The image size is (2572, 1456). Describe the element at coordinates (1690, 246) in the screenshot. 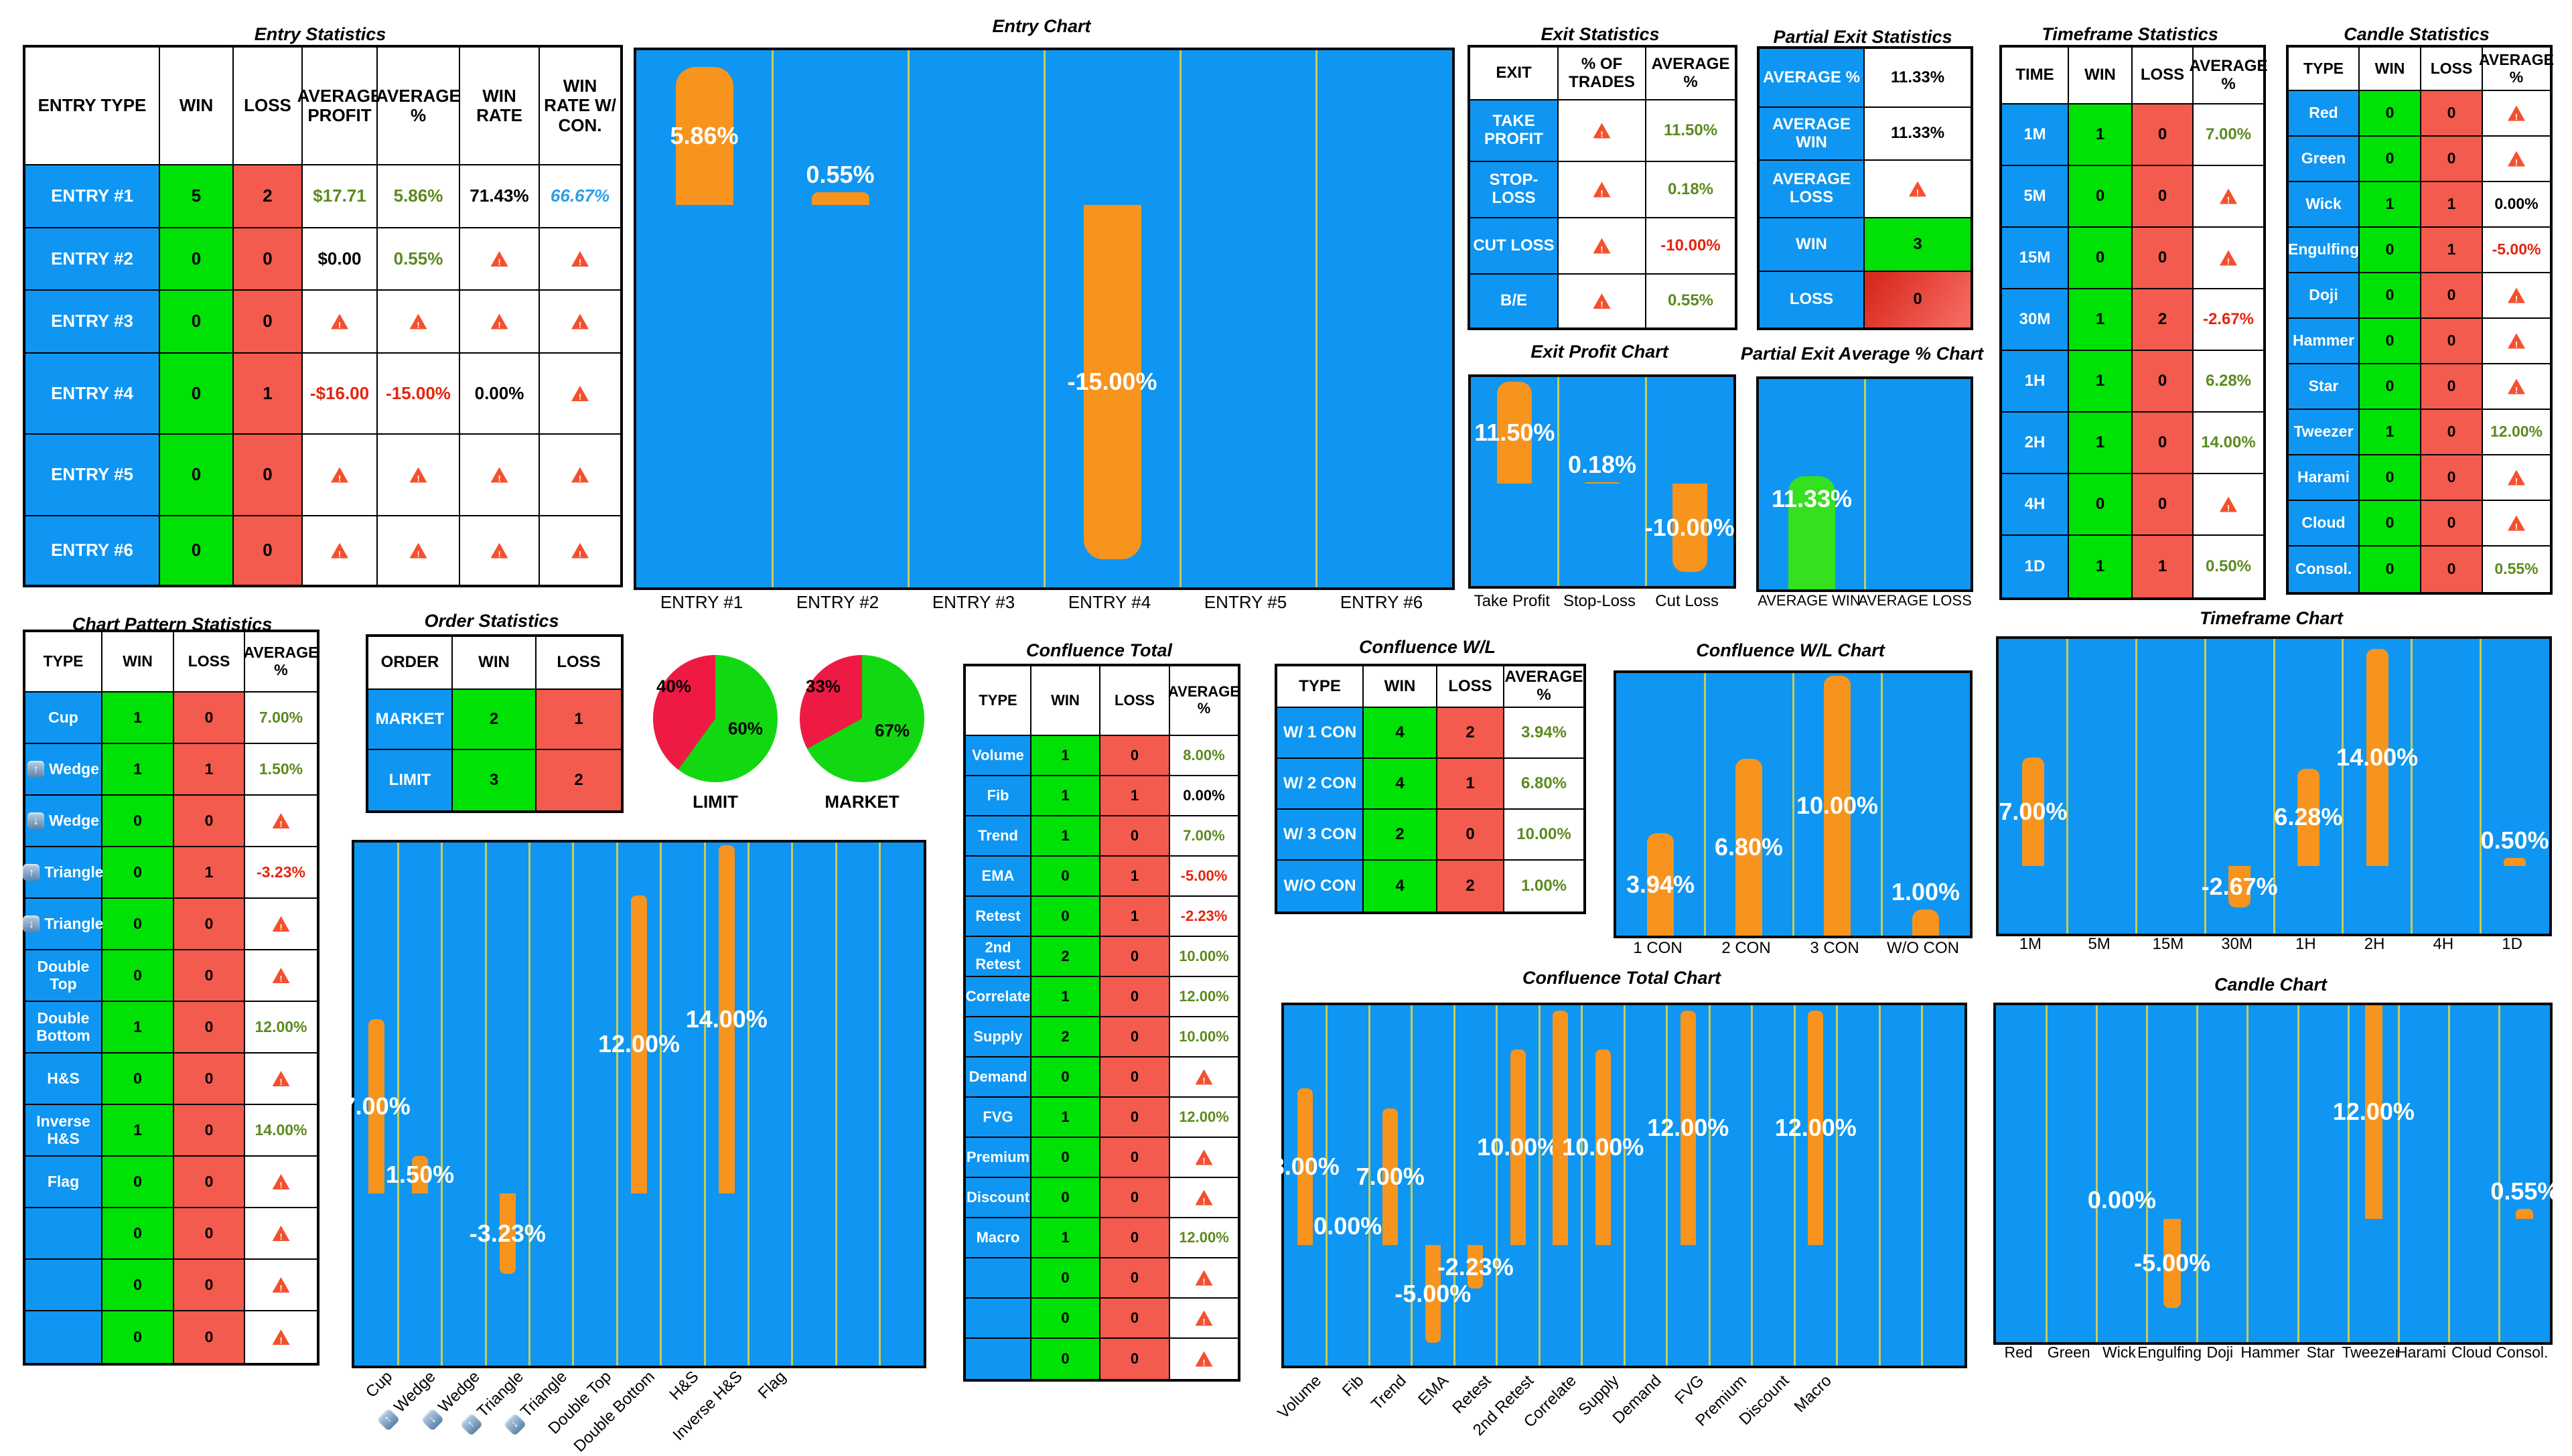

I see `table-cell-10-00: -10.00%` at that location.